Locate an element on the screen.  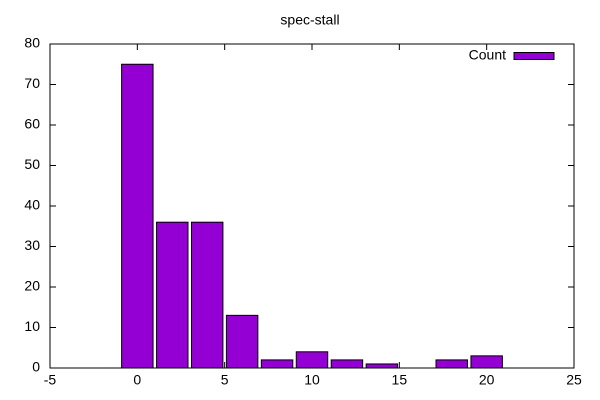
y-tick-label: 0 is located at coordinates (36, 367).